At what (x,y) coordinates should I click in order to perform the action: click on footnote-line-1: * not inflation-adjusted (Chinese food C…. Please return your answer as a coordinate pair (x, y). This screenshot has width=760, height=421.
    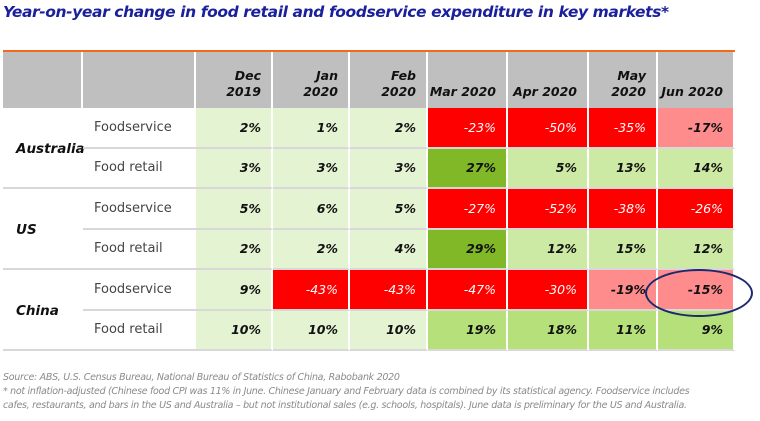
    Looking at the image, I should click on (346, 391).